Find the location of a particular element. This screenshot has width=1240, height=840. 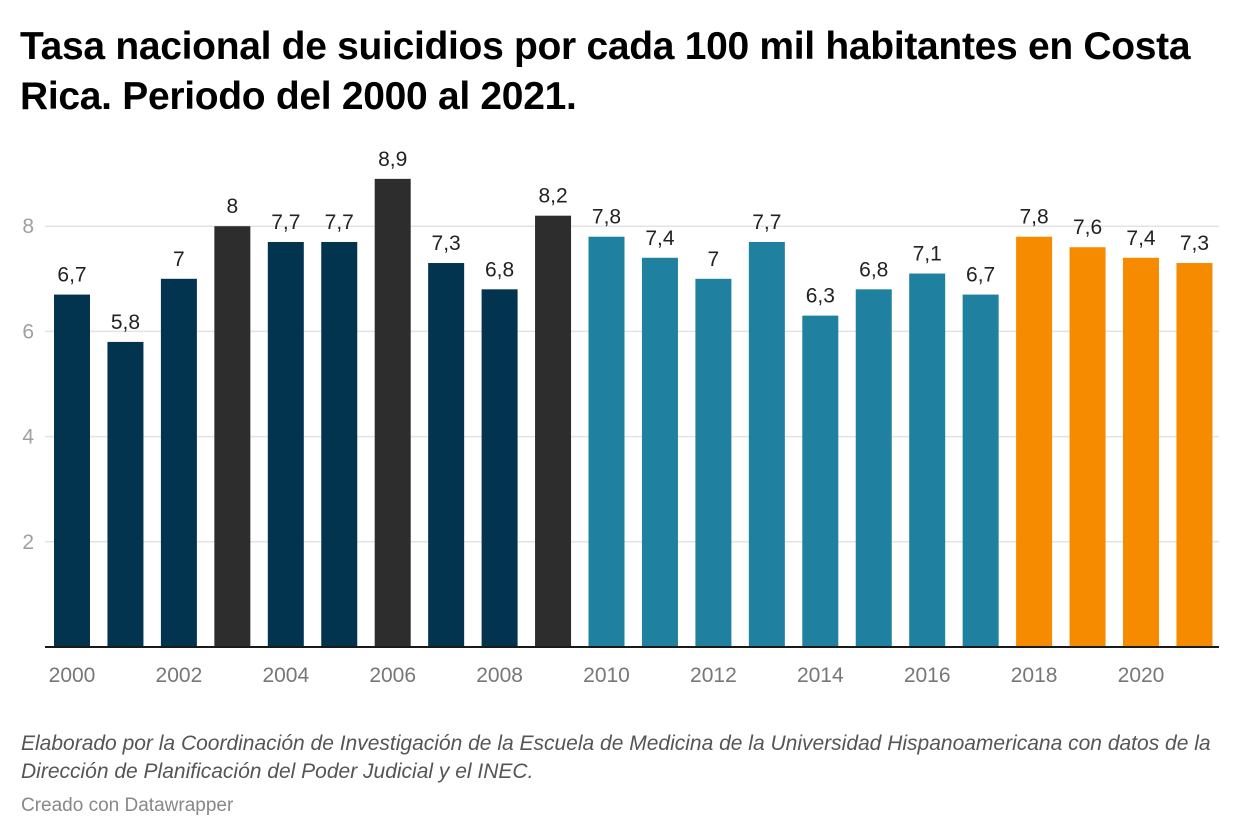

x-tick-label: 2012 is located at coordinates (713, 675).